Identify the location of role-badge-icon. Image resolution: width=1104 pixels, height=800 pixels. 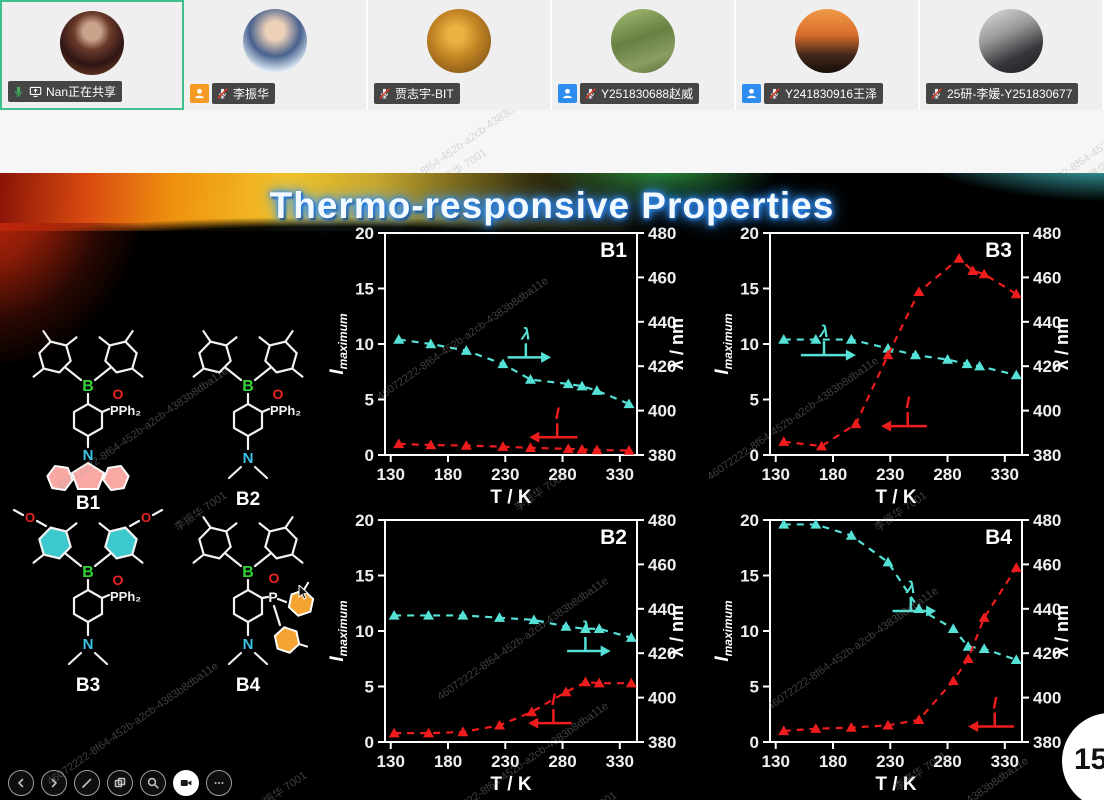
(199, 93).